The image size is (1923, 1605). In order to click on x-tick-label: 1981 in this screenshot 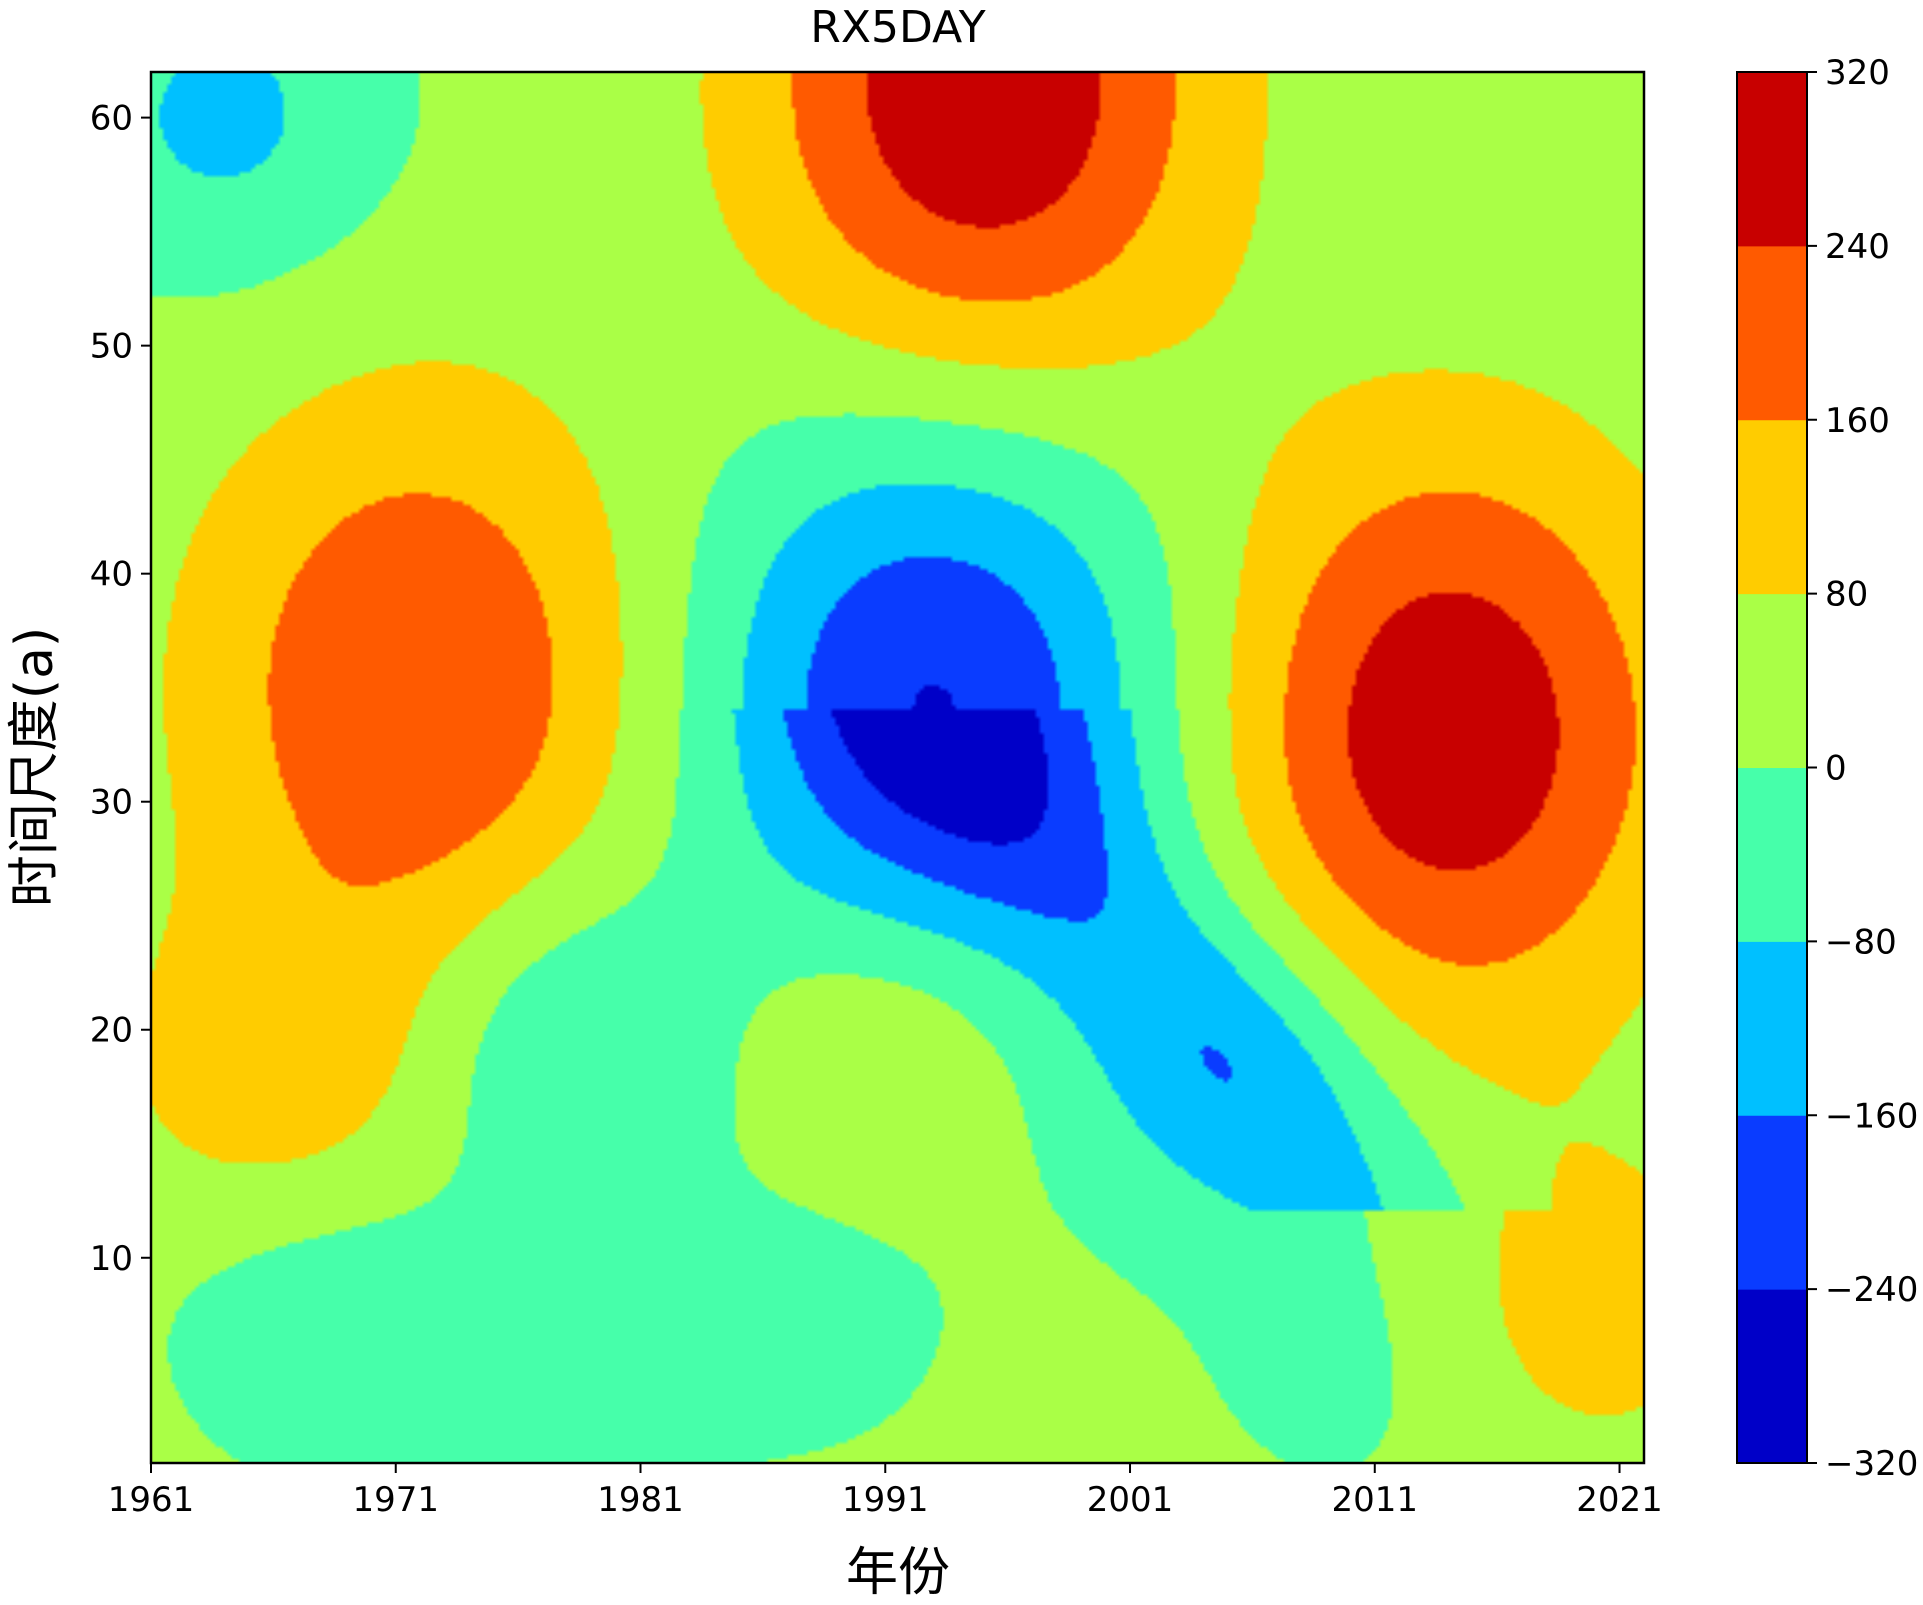, I will do `click(640, 1500)`.